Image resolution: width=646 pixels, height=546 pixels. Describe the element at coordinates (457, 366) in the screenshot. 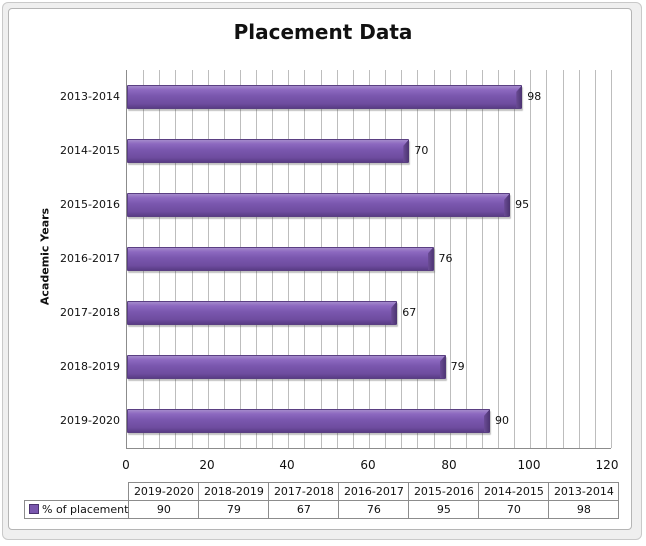

I see `data-label: 79` at that location.